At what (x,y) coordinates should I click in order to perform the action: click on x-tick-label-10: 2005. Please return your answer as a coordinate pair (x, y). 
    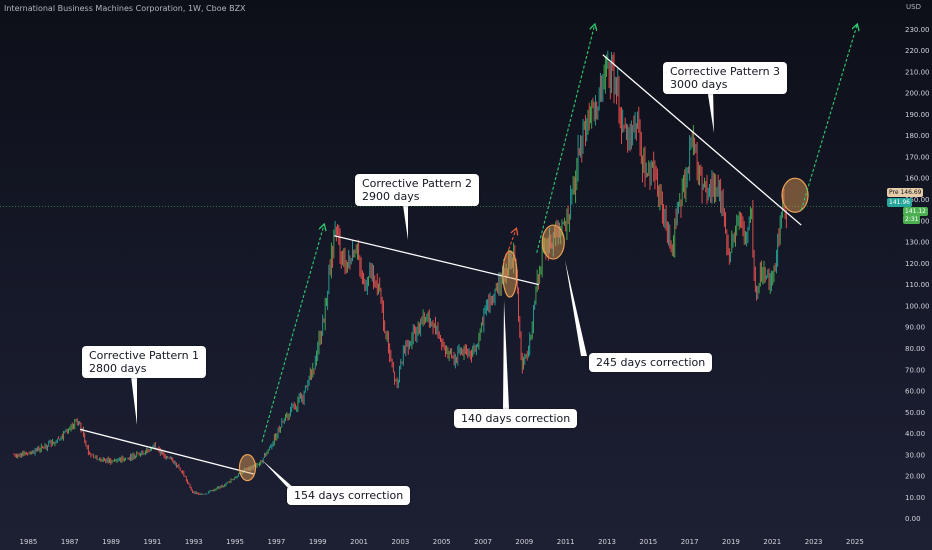
    Looking at the image, I should click on (442, 542).